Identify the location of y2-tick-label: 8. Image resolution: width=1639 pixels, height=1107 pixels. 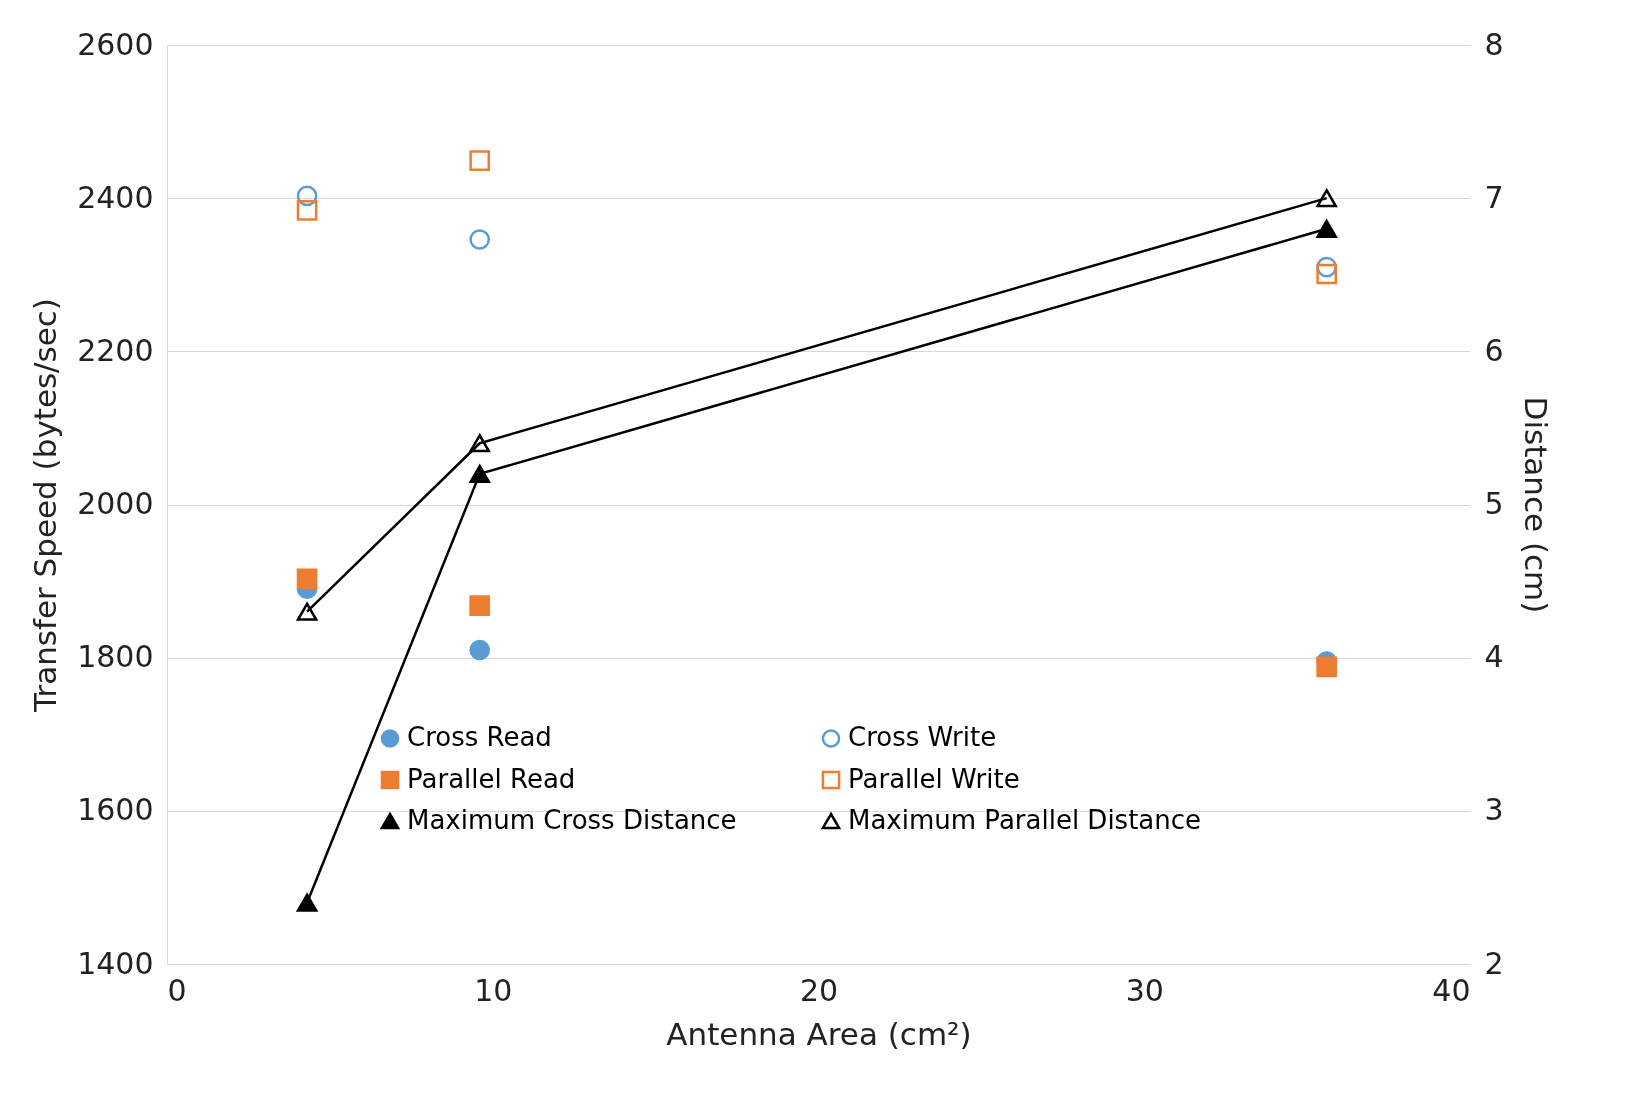
(1494, 44).